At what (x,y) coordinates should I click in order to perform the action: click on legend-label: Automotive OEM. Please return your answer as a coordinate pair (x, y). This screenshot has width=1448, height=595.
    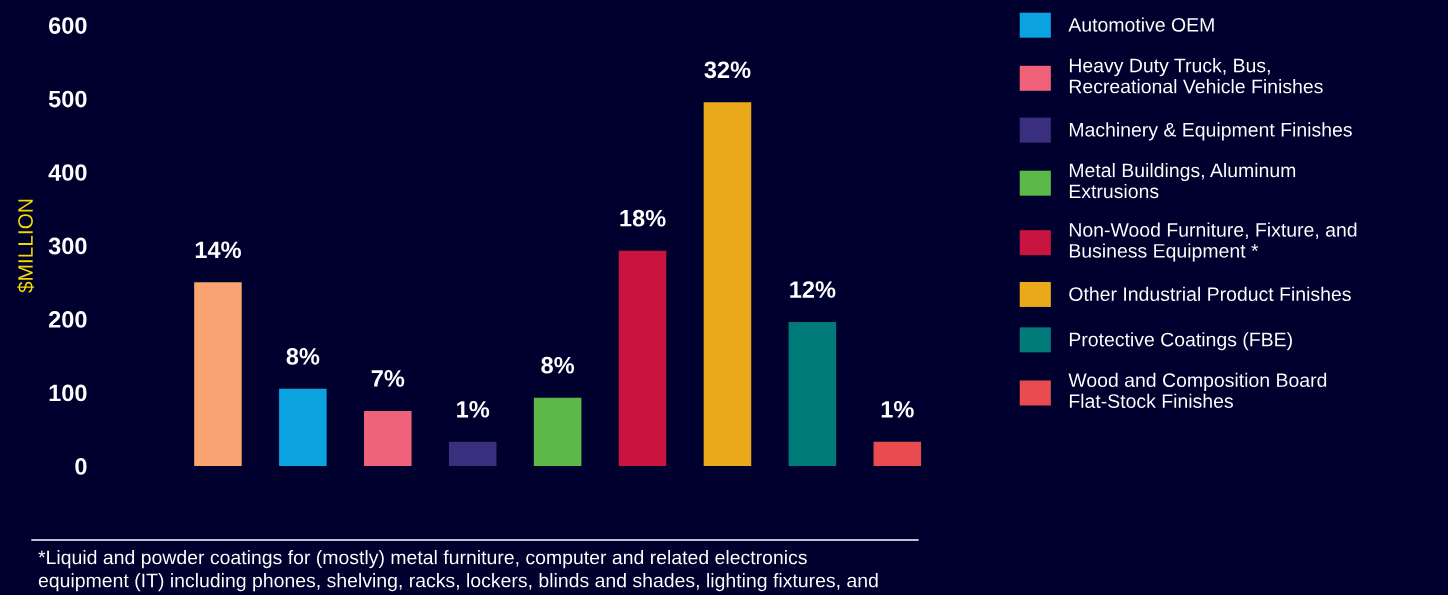
    Looking at the image, I should click on (1141, 24).